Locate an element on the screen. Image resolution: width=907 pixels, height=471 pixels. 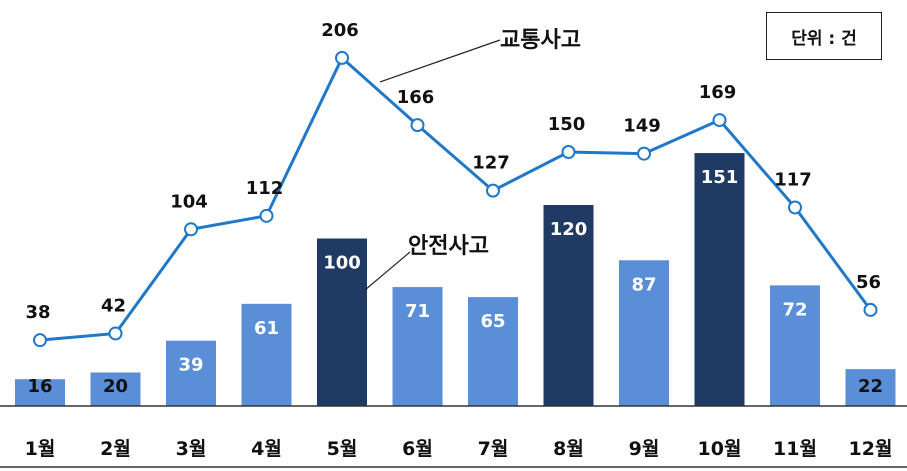
unit-label-box: 단위 : 건 is located at coordinates (824, 36).